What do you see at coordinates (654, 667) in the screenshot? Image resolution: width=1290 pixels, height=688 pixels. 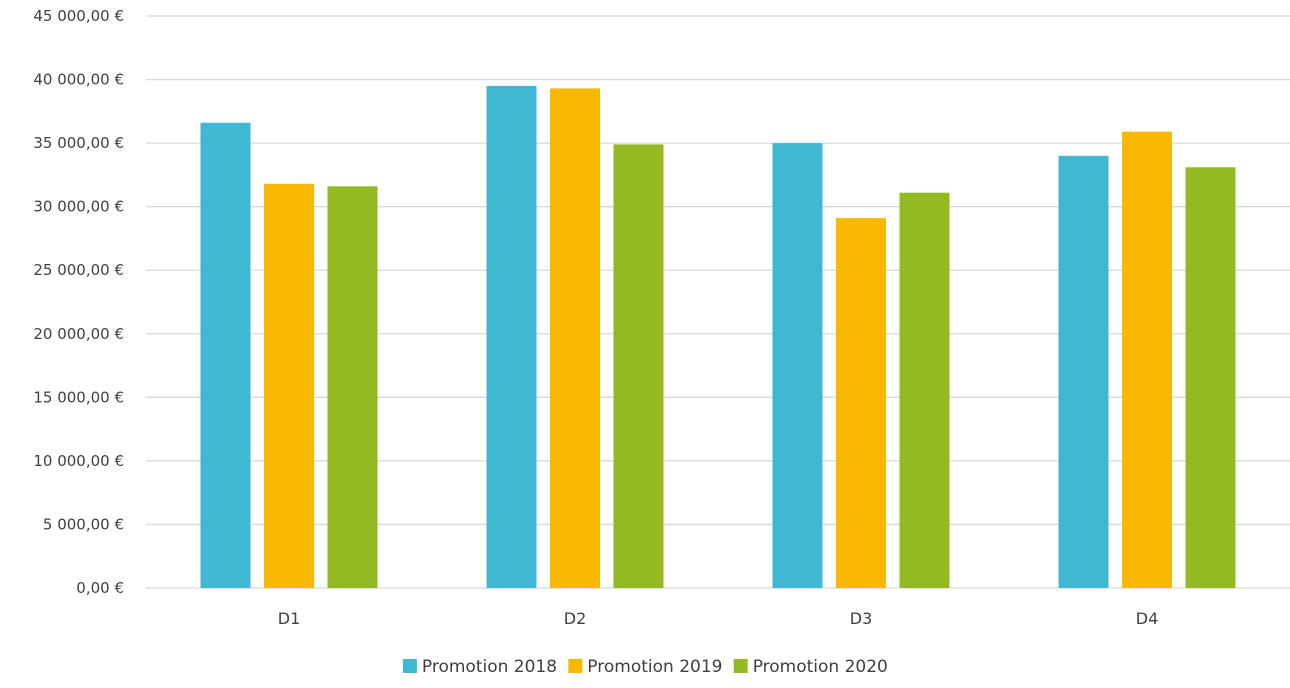 I see `legend-label: Promotion 2019` at bounding box center [654, 667].